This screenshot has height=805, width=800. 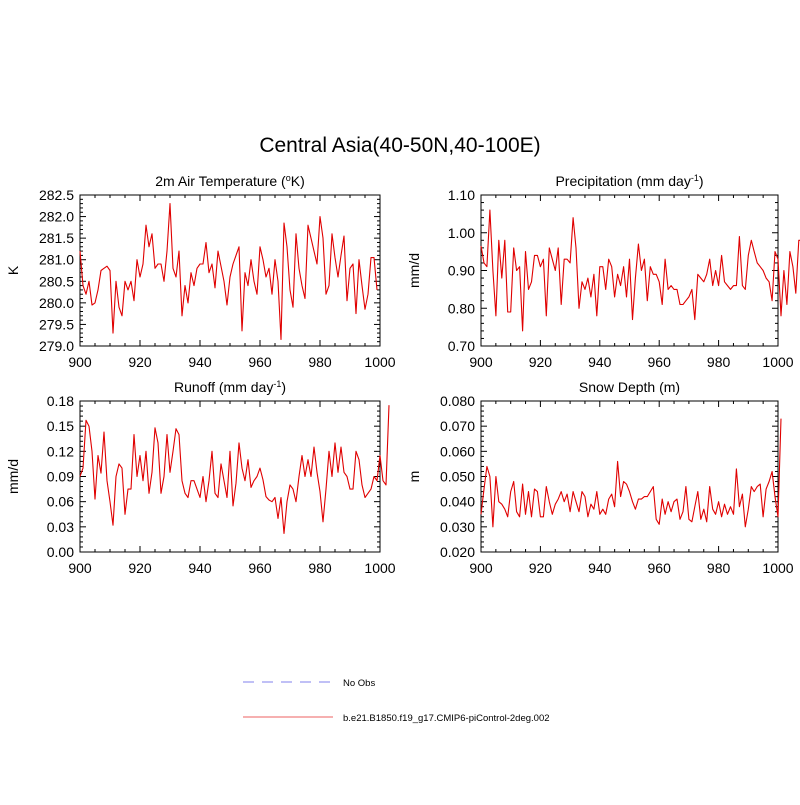 What do you see at coordinates (229, 181) in the screenshot?
I see `panel-title: 2m Air Temperature (oK)` at bounding box center [229, 181].